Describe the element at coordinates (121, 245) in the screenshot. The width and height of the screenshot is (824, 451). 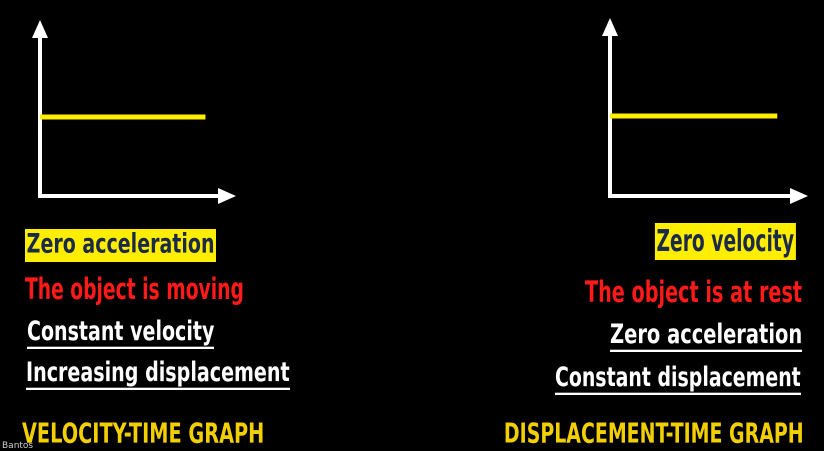
I see `left-highlight-label: Zero acceleration` at that location.